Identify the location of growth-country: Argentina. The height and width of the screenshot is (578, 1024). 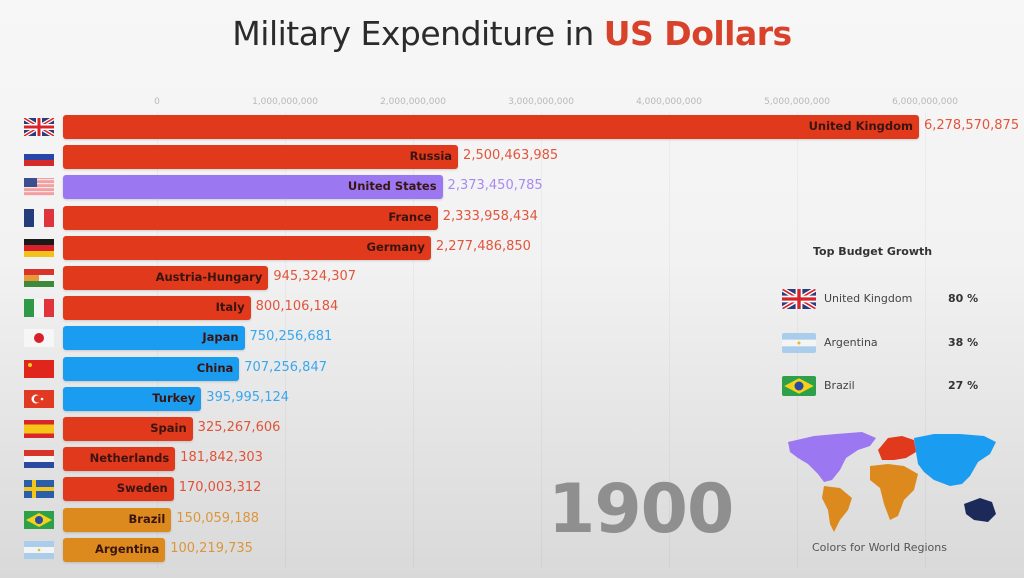
(851, 342).